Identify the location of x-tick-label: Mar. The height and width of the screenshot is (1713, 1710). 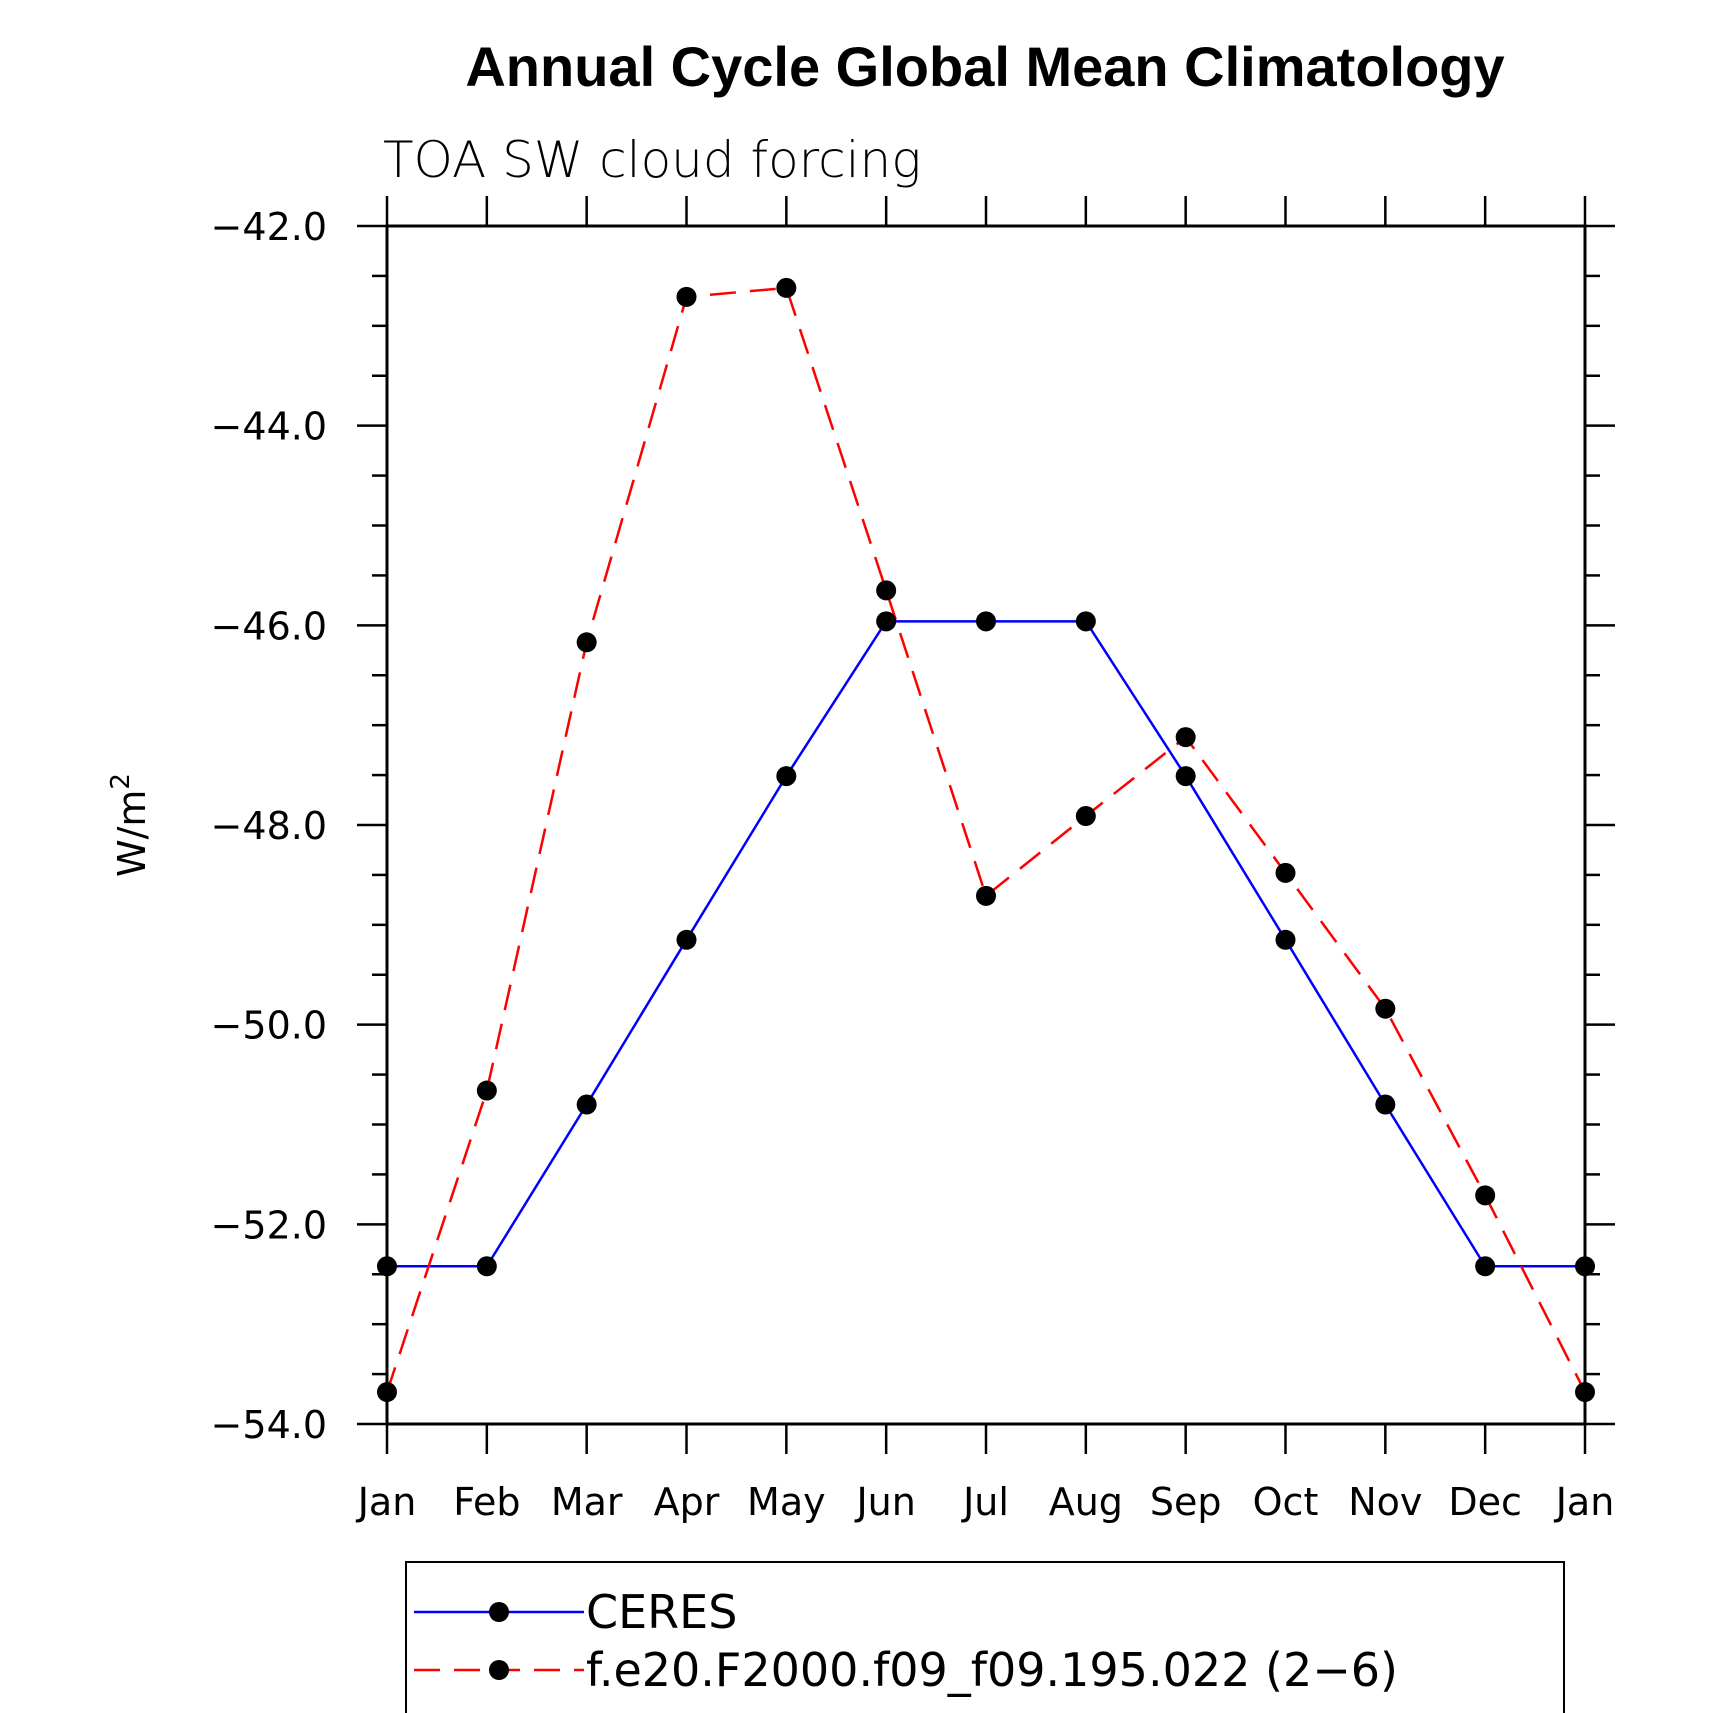
(587, 1502).